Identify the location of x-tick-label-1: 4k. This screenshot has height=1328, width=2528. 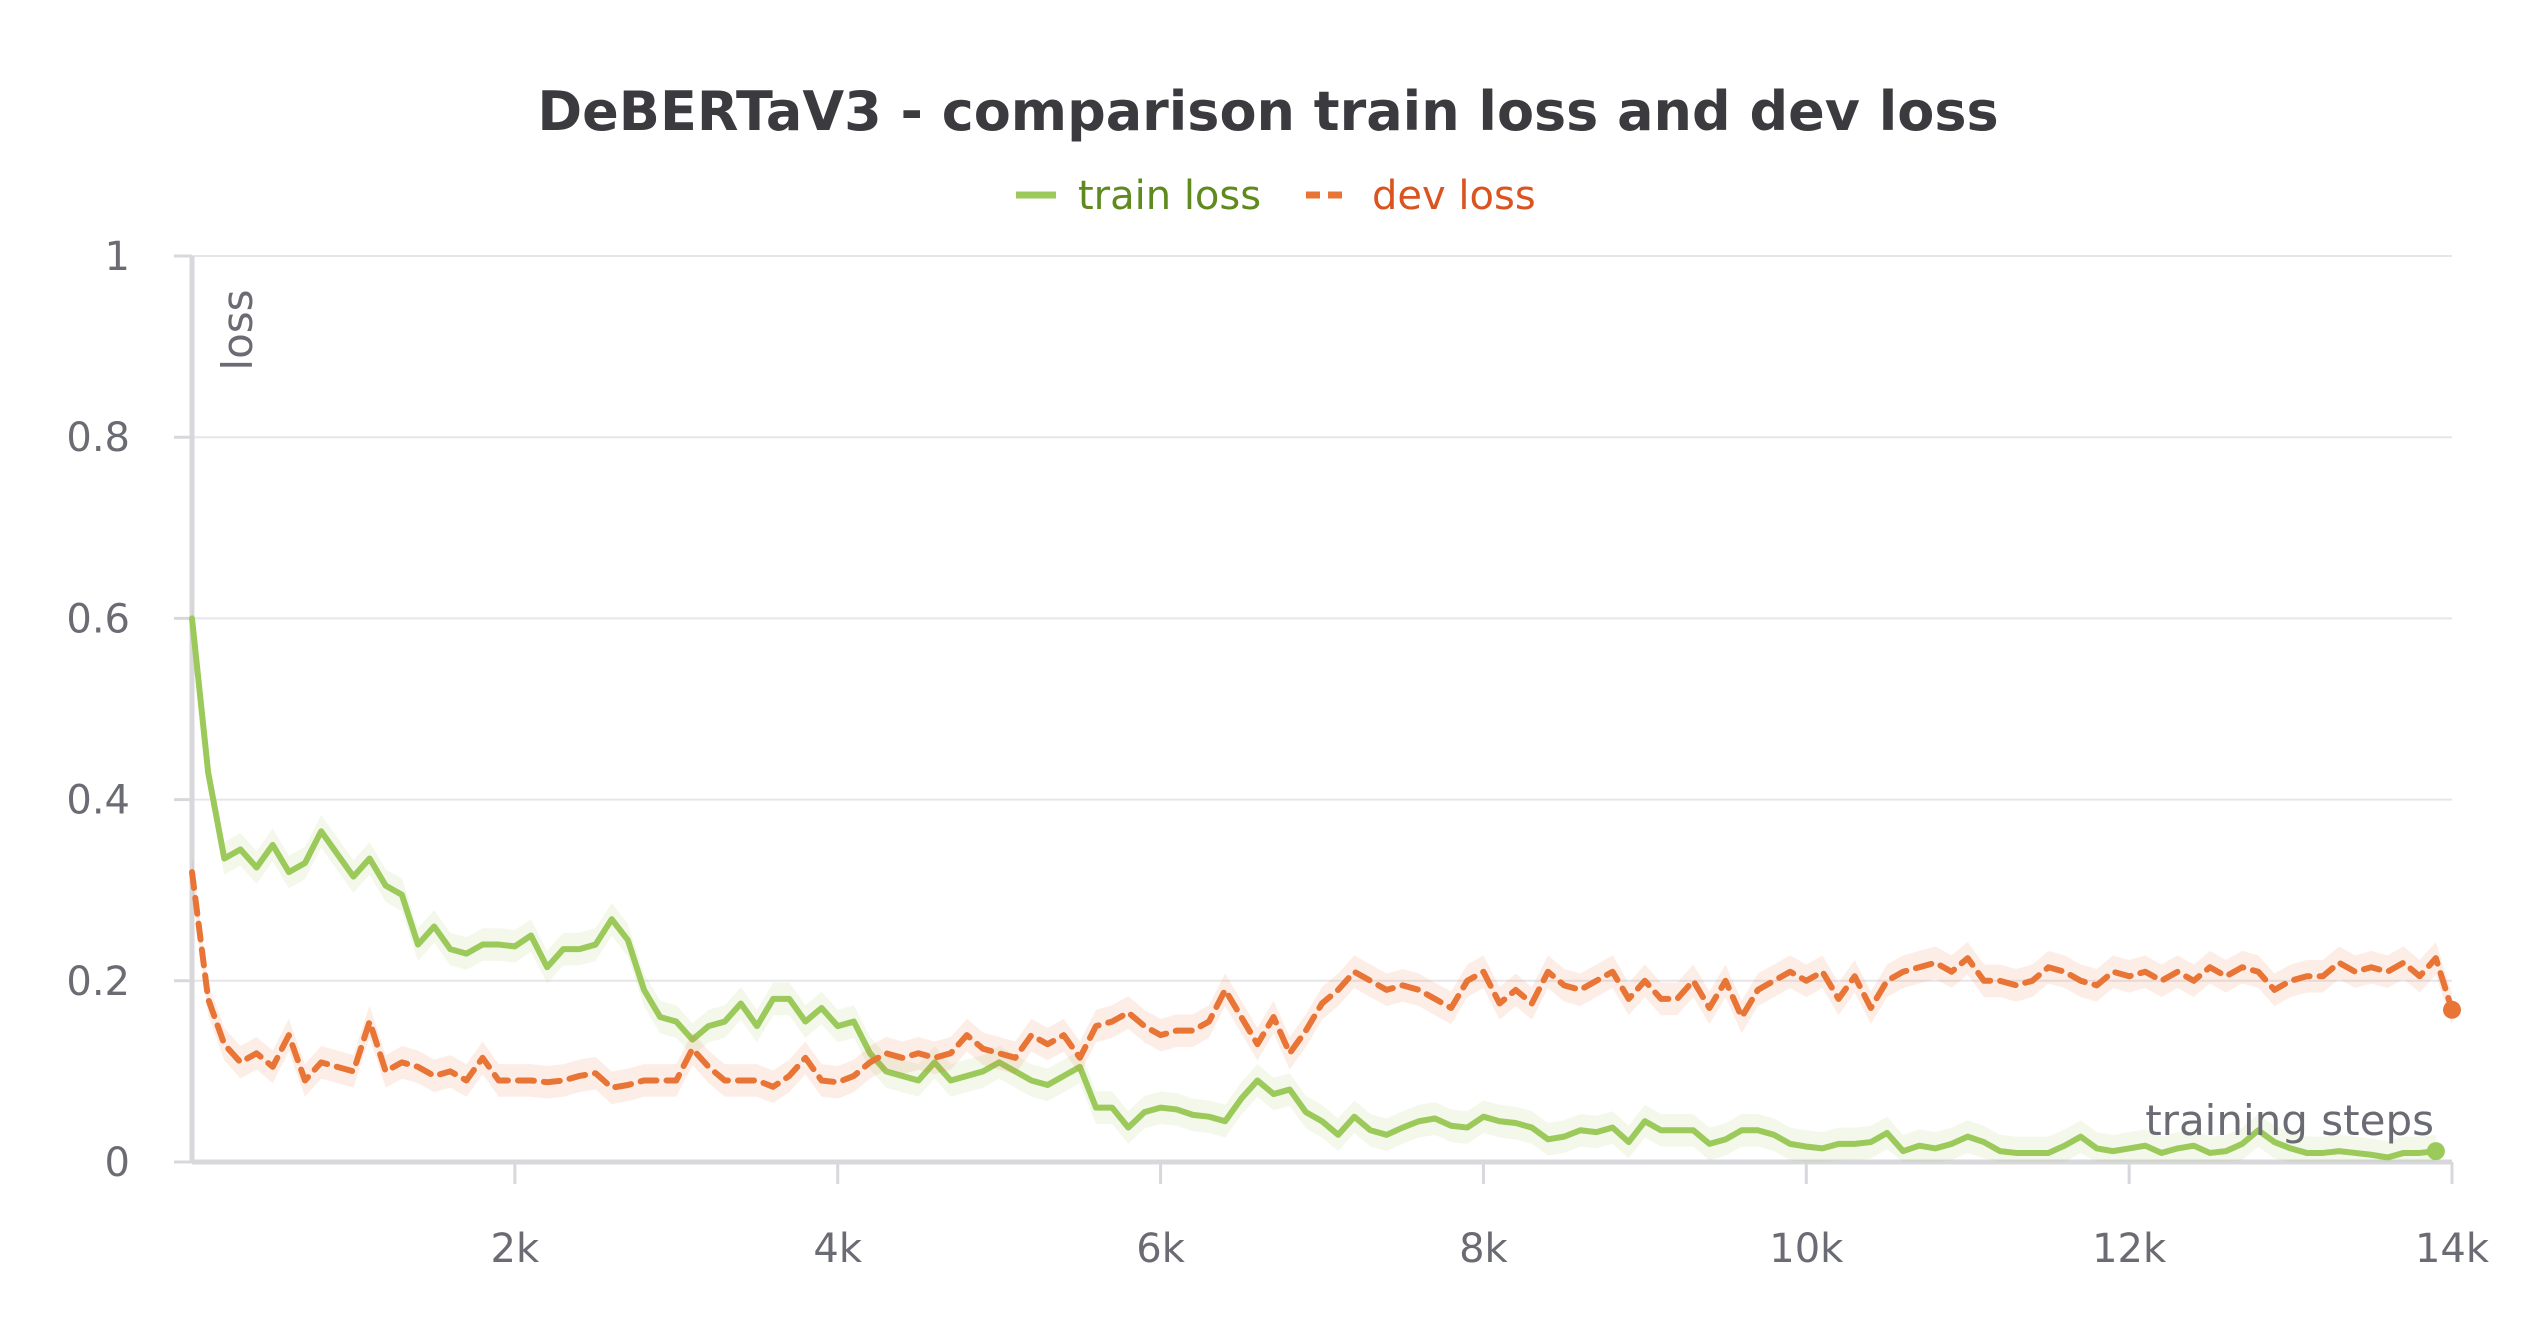
(837, 1249).